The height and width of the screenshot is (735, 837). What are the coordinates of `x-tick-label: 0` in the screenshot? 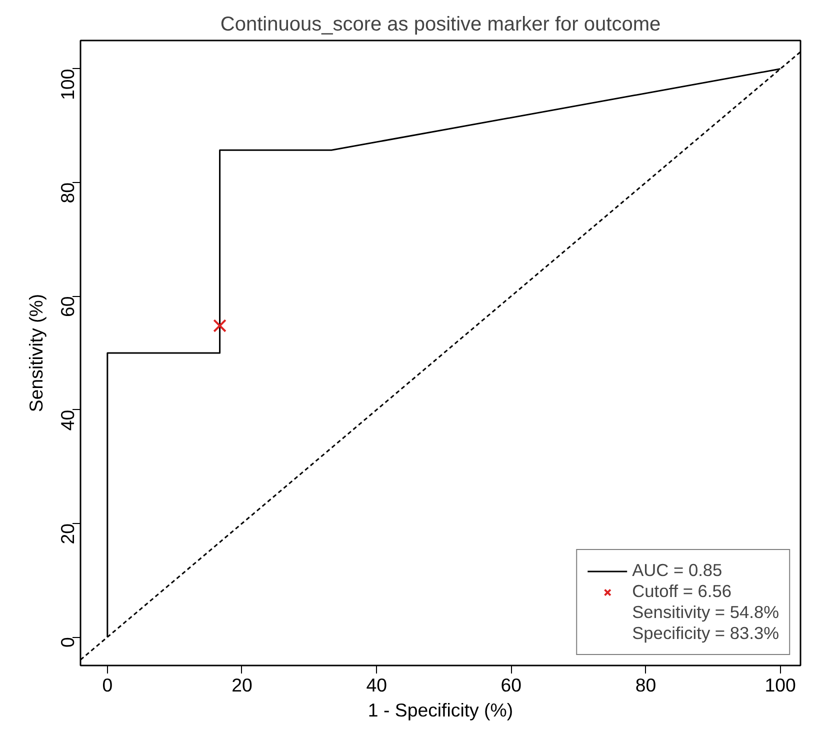 It's located at (107, 685).